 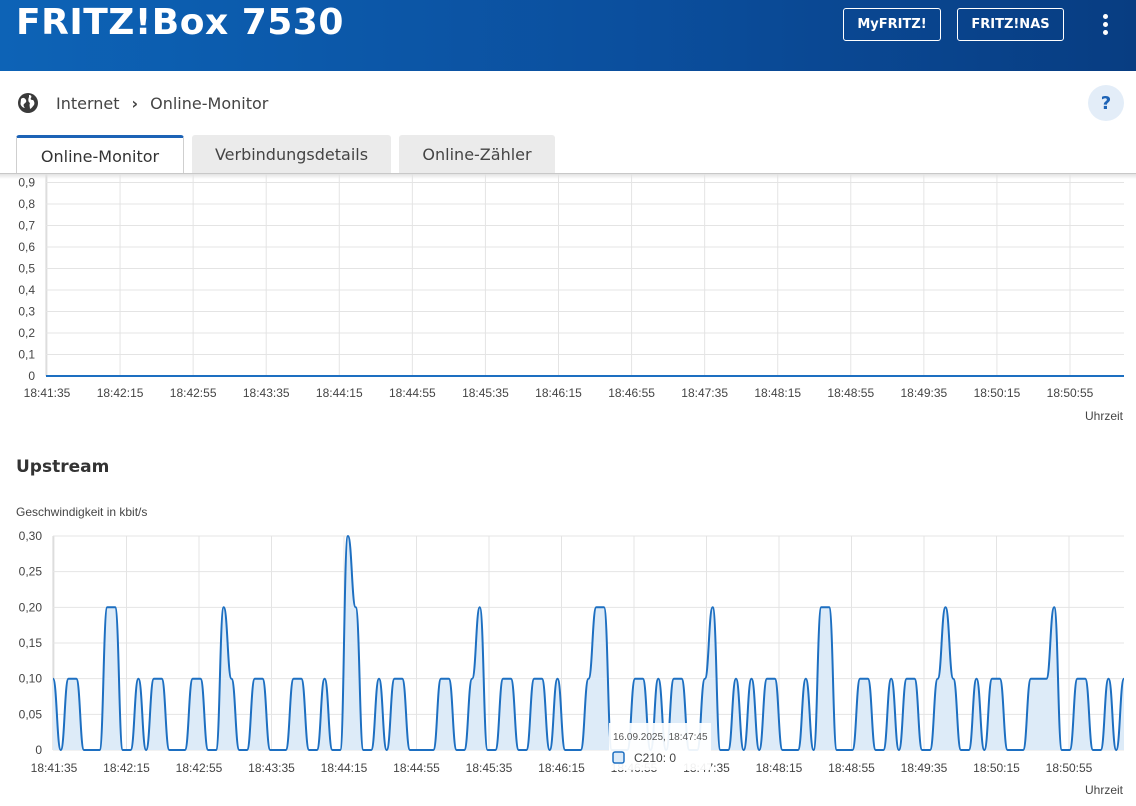 I want to click on y-tick-label: 0,1, so click(x=26, y=355).